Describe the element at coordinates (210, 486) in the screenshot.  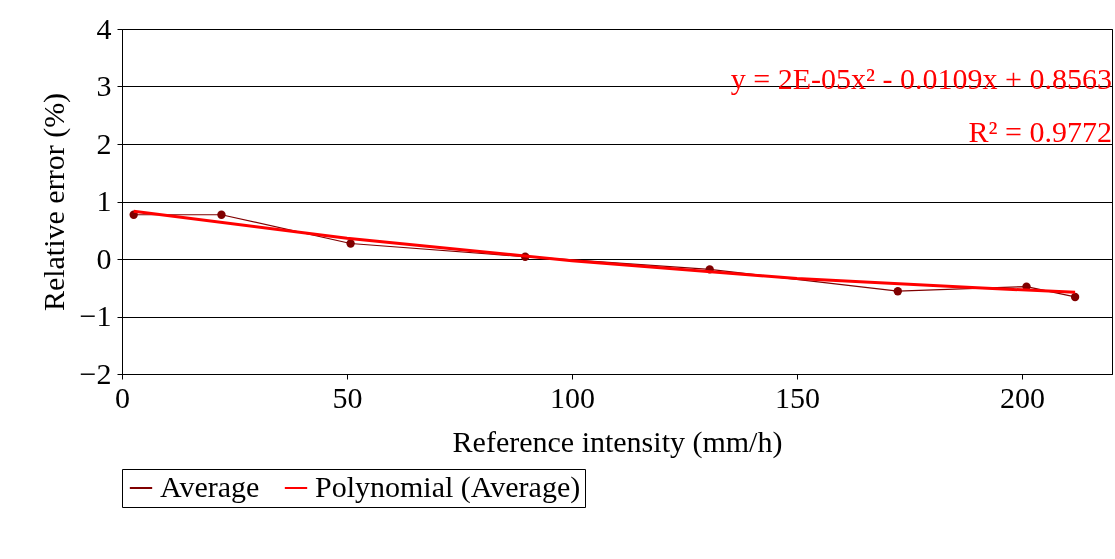
I see `legend-label: Average` at that location.